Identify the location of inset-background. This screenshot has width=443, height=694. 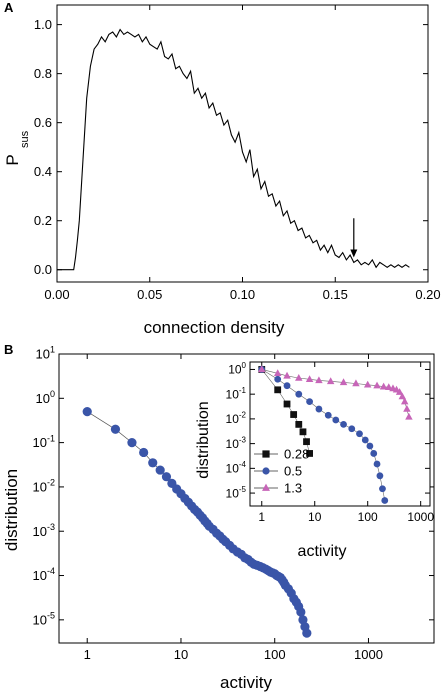
(340, 434).